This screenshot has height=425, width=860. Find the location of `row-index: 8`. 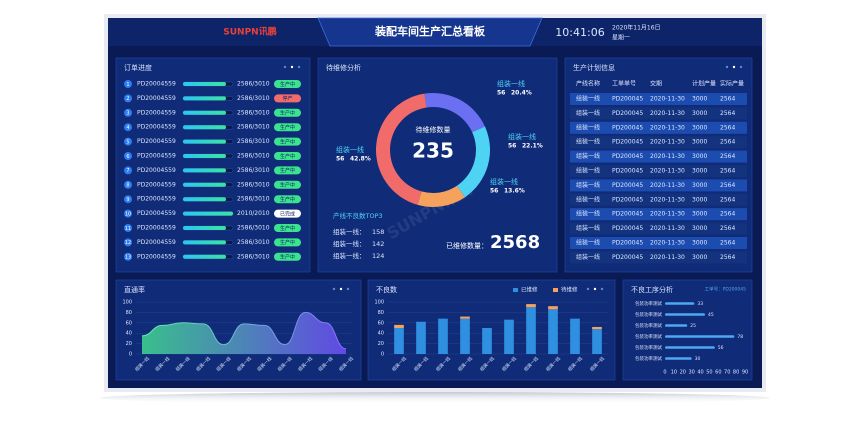

row-index: 8 is located at coordinates (127, 186).